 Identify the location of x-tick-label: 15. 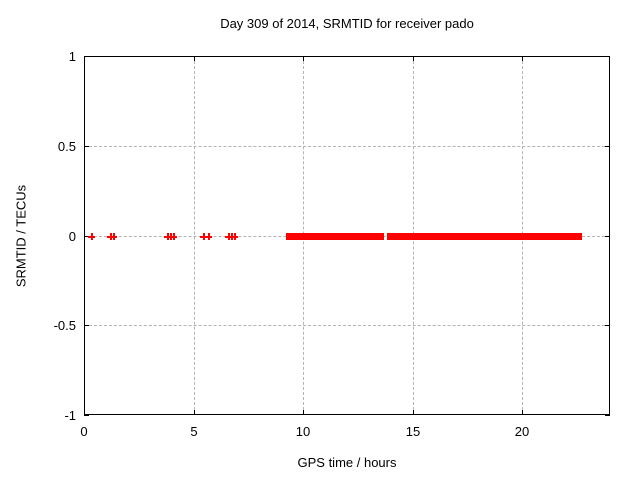
(413, 431).